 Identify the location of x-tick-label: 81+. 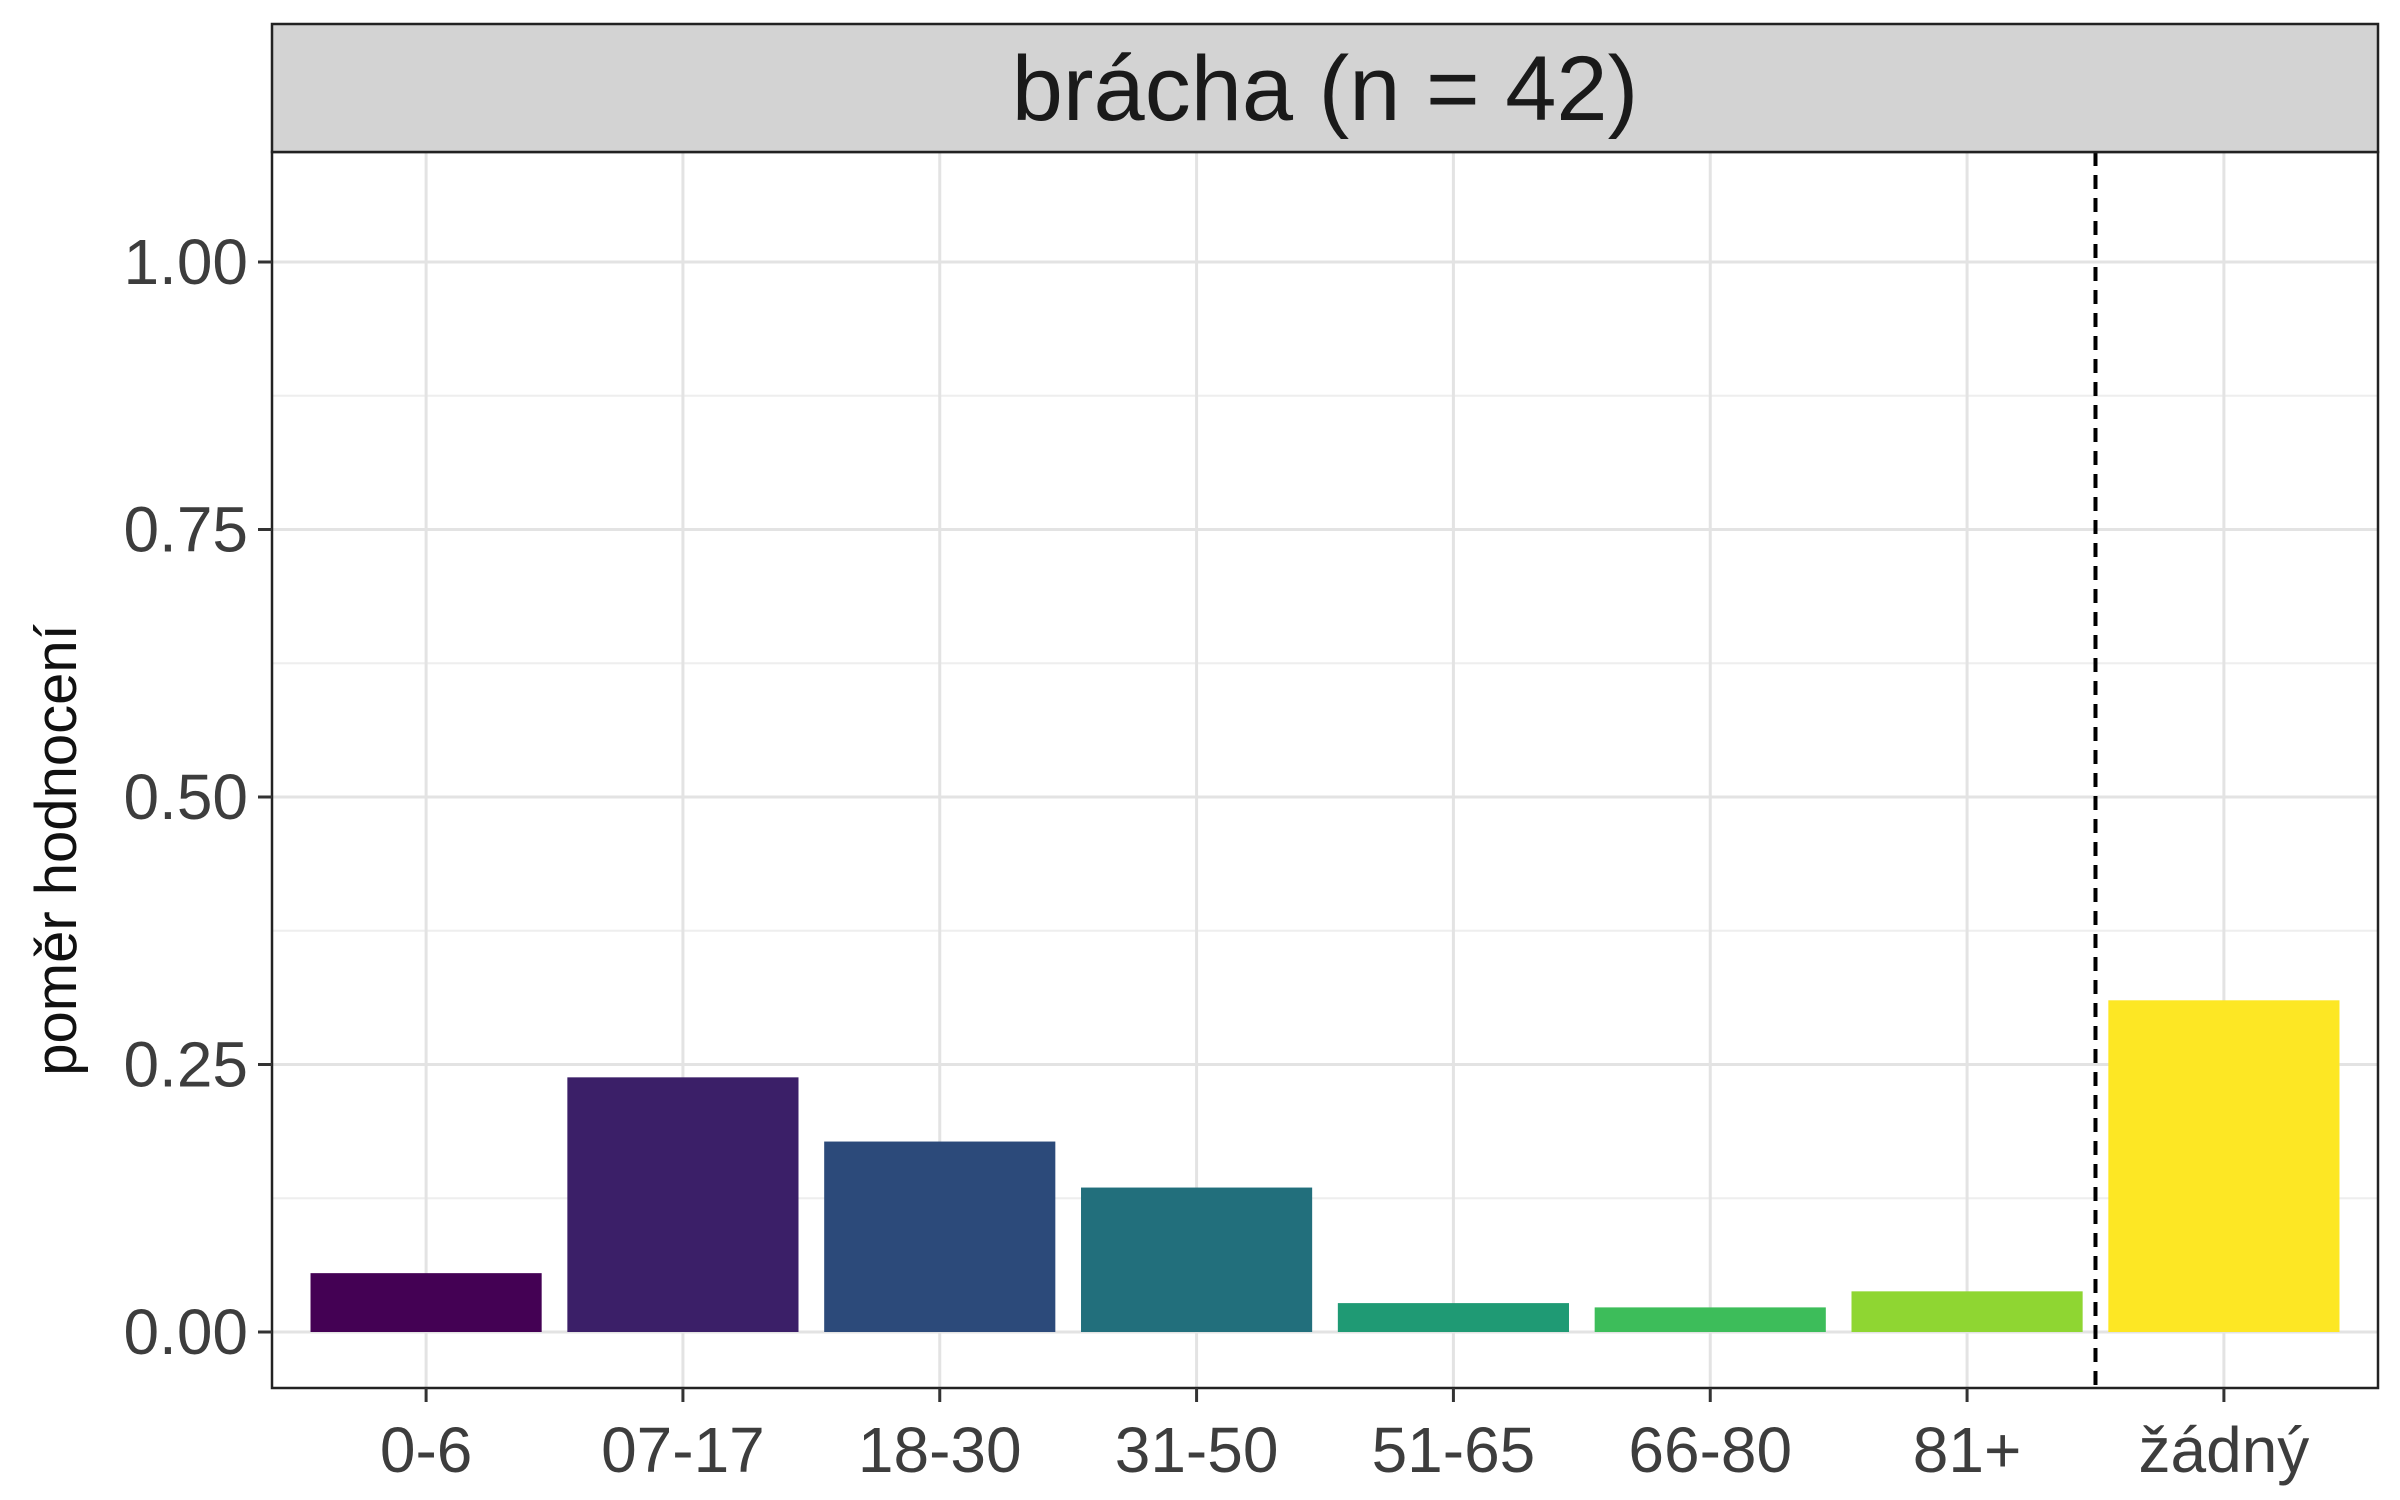
(1967, 1450).